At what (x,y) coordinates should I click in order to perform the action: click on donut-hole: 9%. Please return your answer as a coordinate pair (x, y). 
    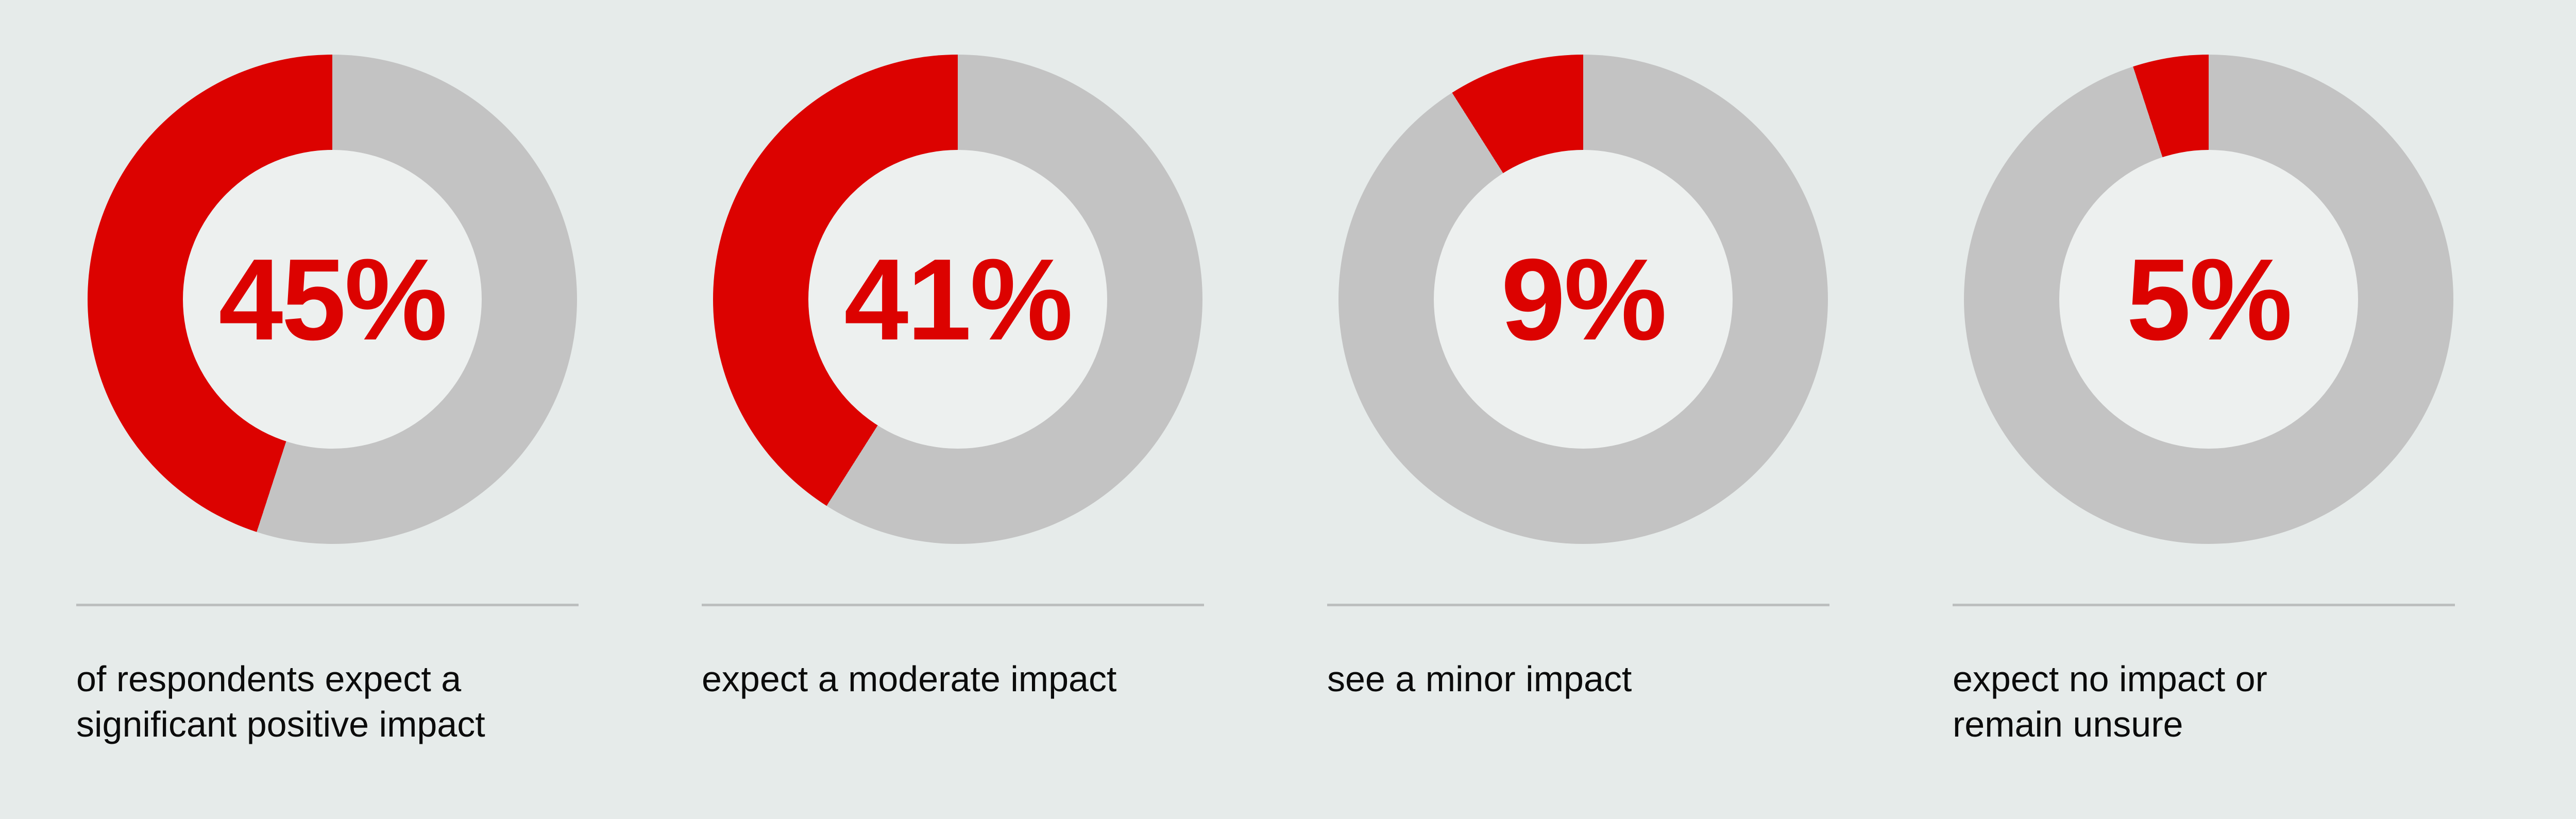
    Looking at the image, I should click on (1583, 299).